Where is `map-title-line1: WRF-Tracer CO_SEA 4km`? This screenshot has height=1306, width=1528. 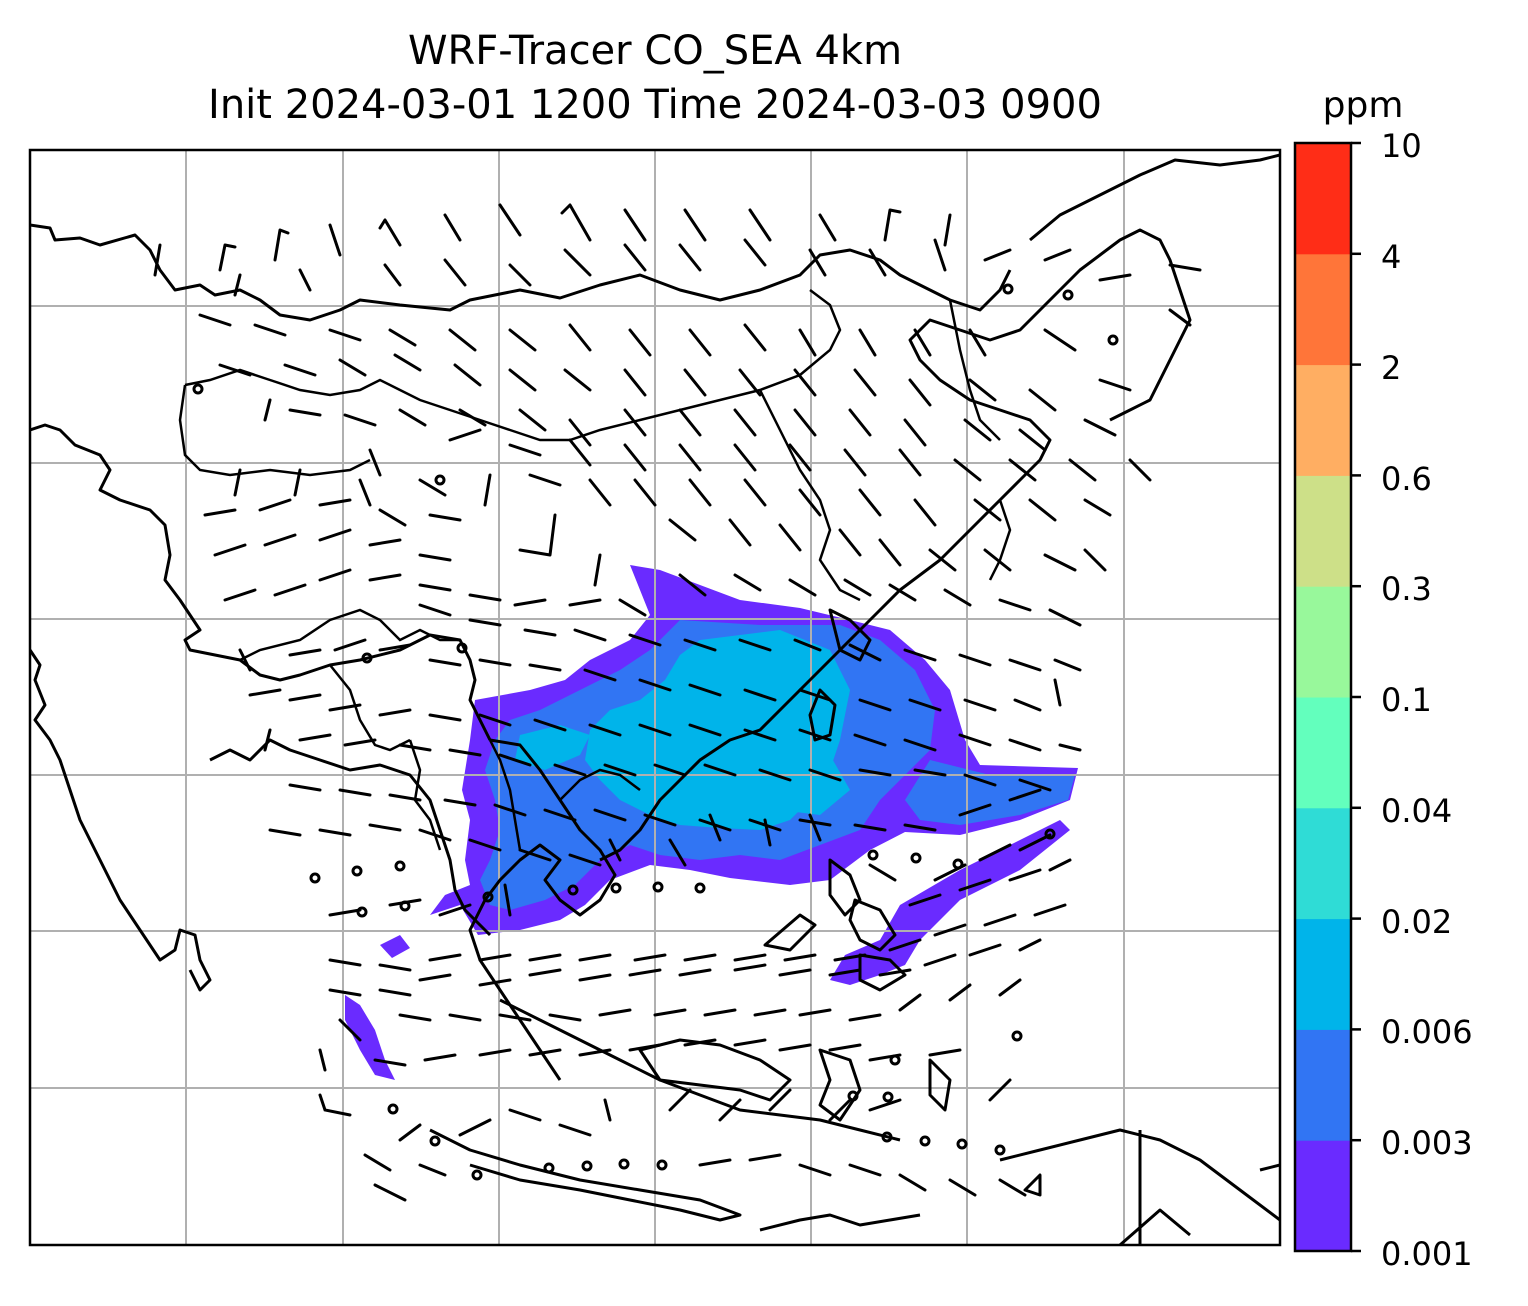 map-title-line1: WRF-Tracer CO_SEA 4km is located at coordinates (655, 51).